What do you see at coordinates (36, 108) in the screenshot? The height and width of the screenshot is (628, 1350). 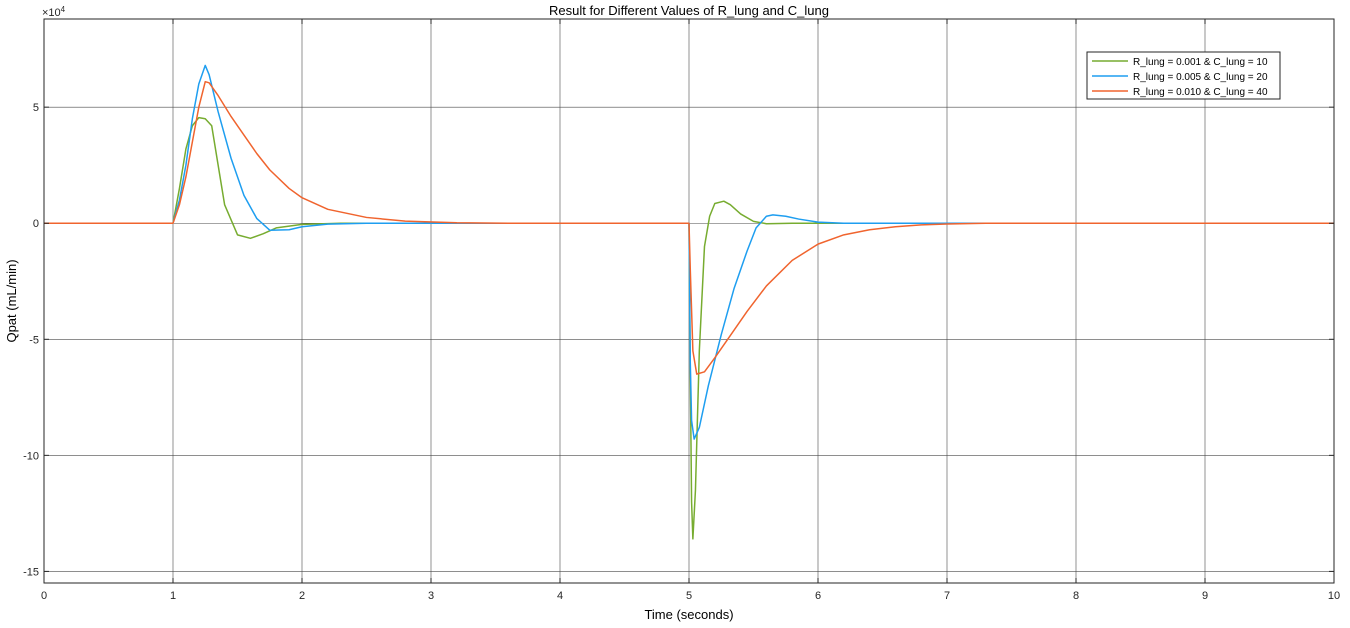 I see `y-tick-label: 5` at bounding box center [36, 108].